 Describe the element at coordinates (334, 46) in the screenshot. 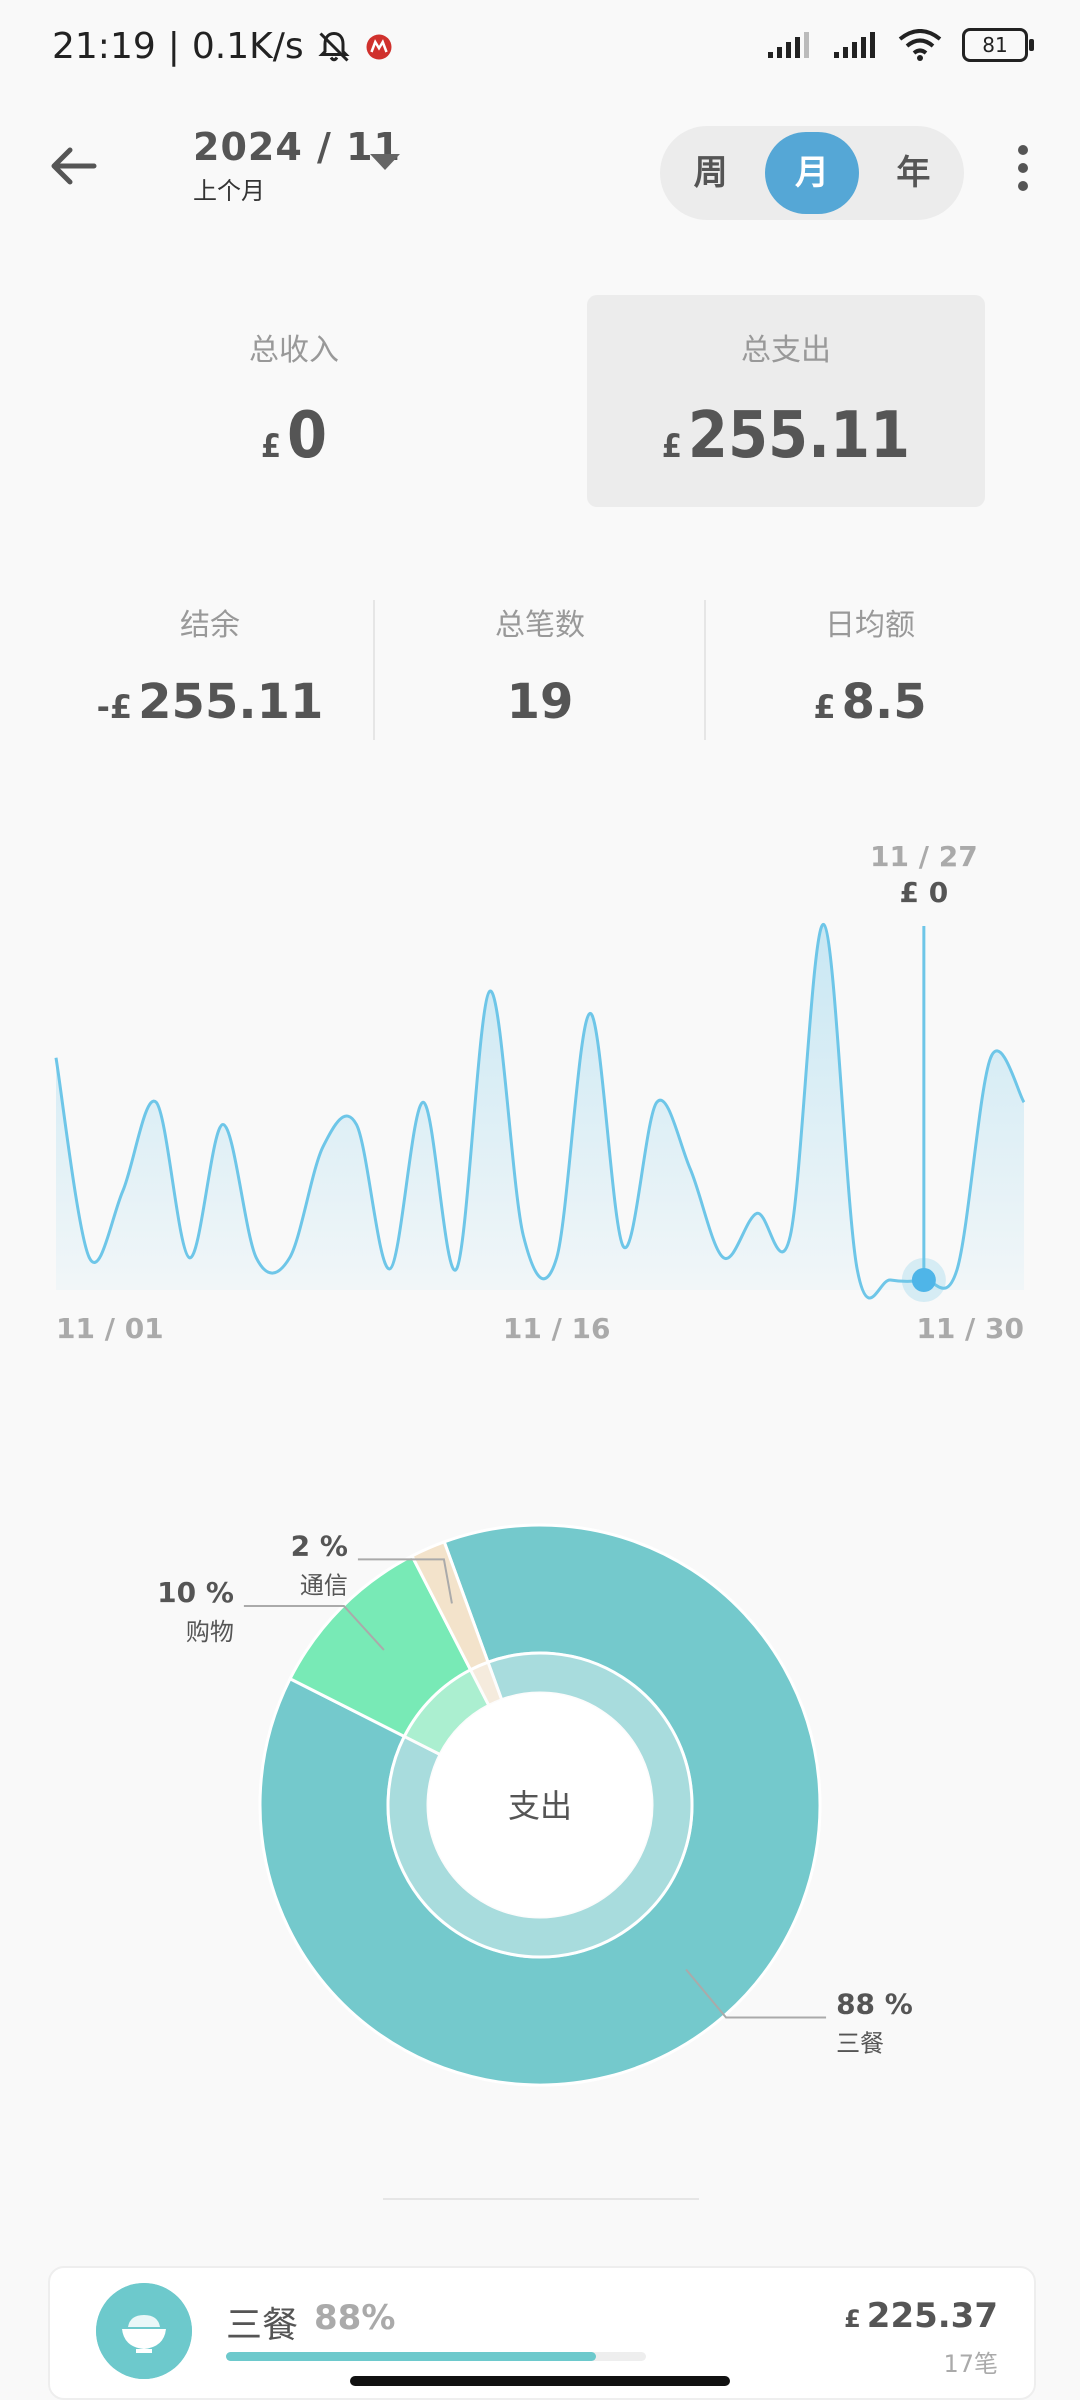

I see `bell-off-icon` at that location.